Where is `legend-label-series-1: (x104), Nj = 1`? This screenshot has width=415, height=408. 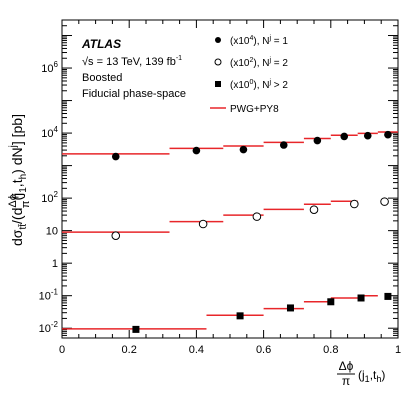 legend-label-series-1: (x104), Nj = 1 is located at coordinates (259, 41).